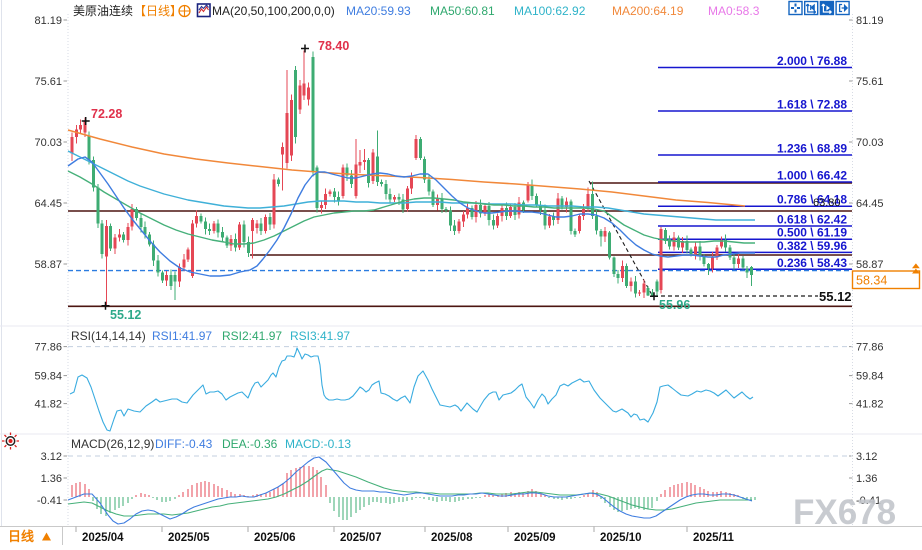  I want to click on svg-text: 2025/04, so click(103, 538).